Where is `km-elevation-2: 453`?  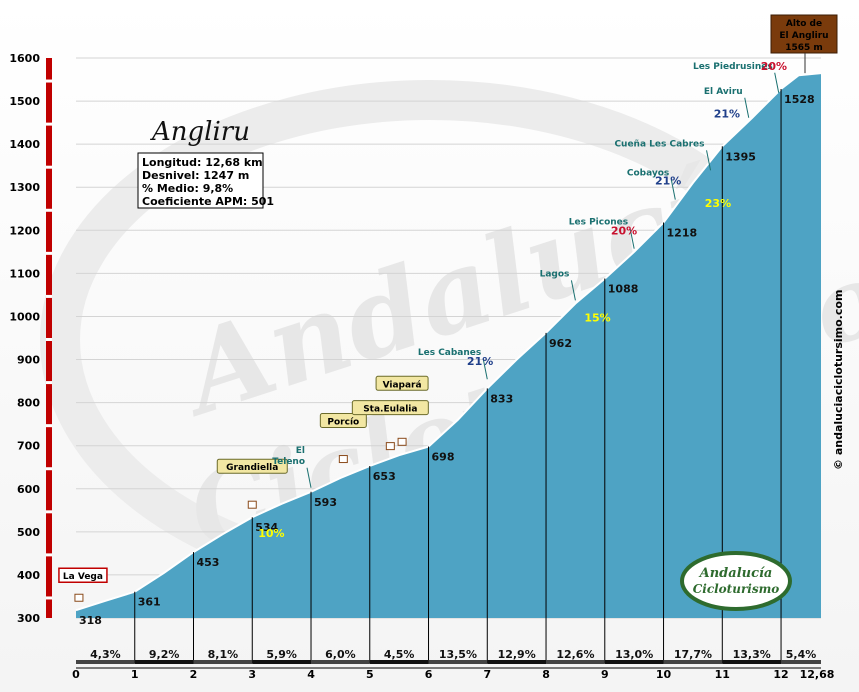 km-elevation-2: 453 is located at coordinates (208, 562).